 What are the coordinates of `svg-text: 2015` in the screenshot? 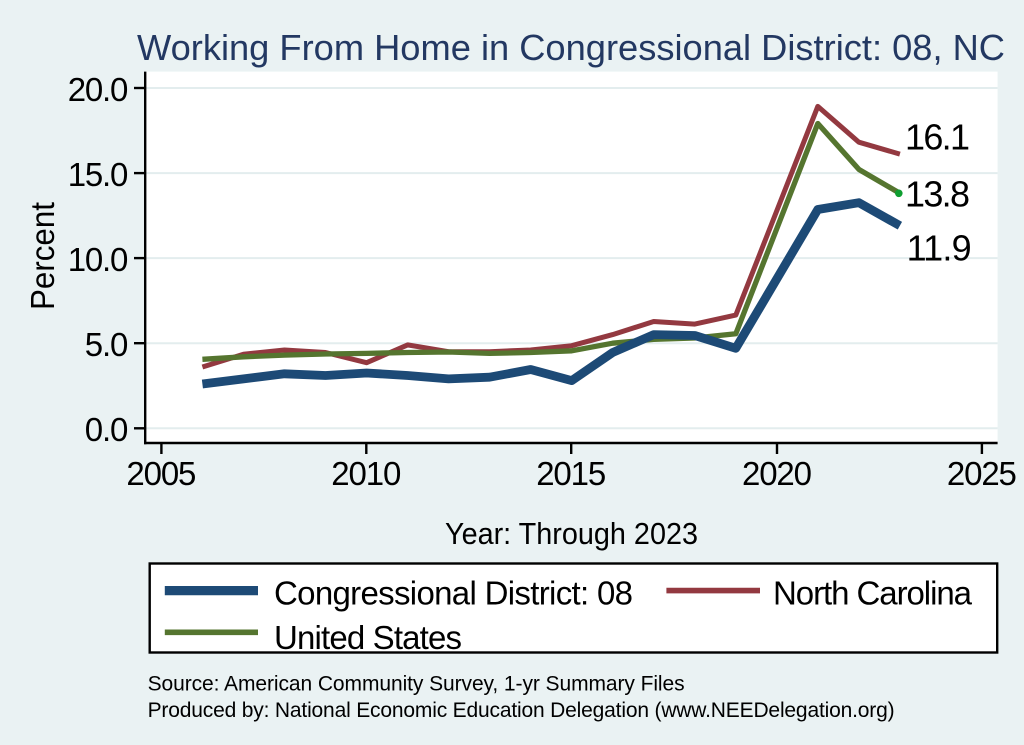 It's located at (571, 473).